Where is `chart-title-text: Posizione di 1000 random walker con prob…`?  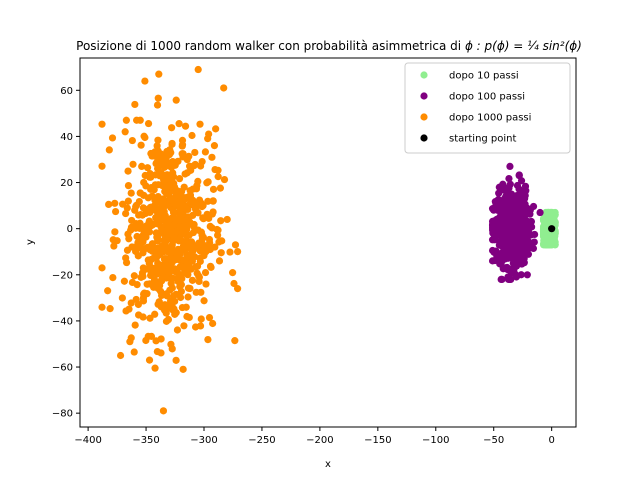
chart-title-text: Posizione di 1000 random walker con prob… is located at coordinates (270, 46).